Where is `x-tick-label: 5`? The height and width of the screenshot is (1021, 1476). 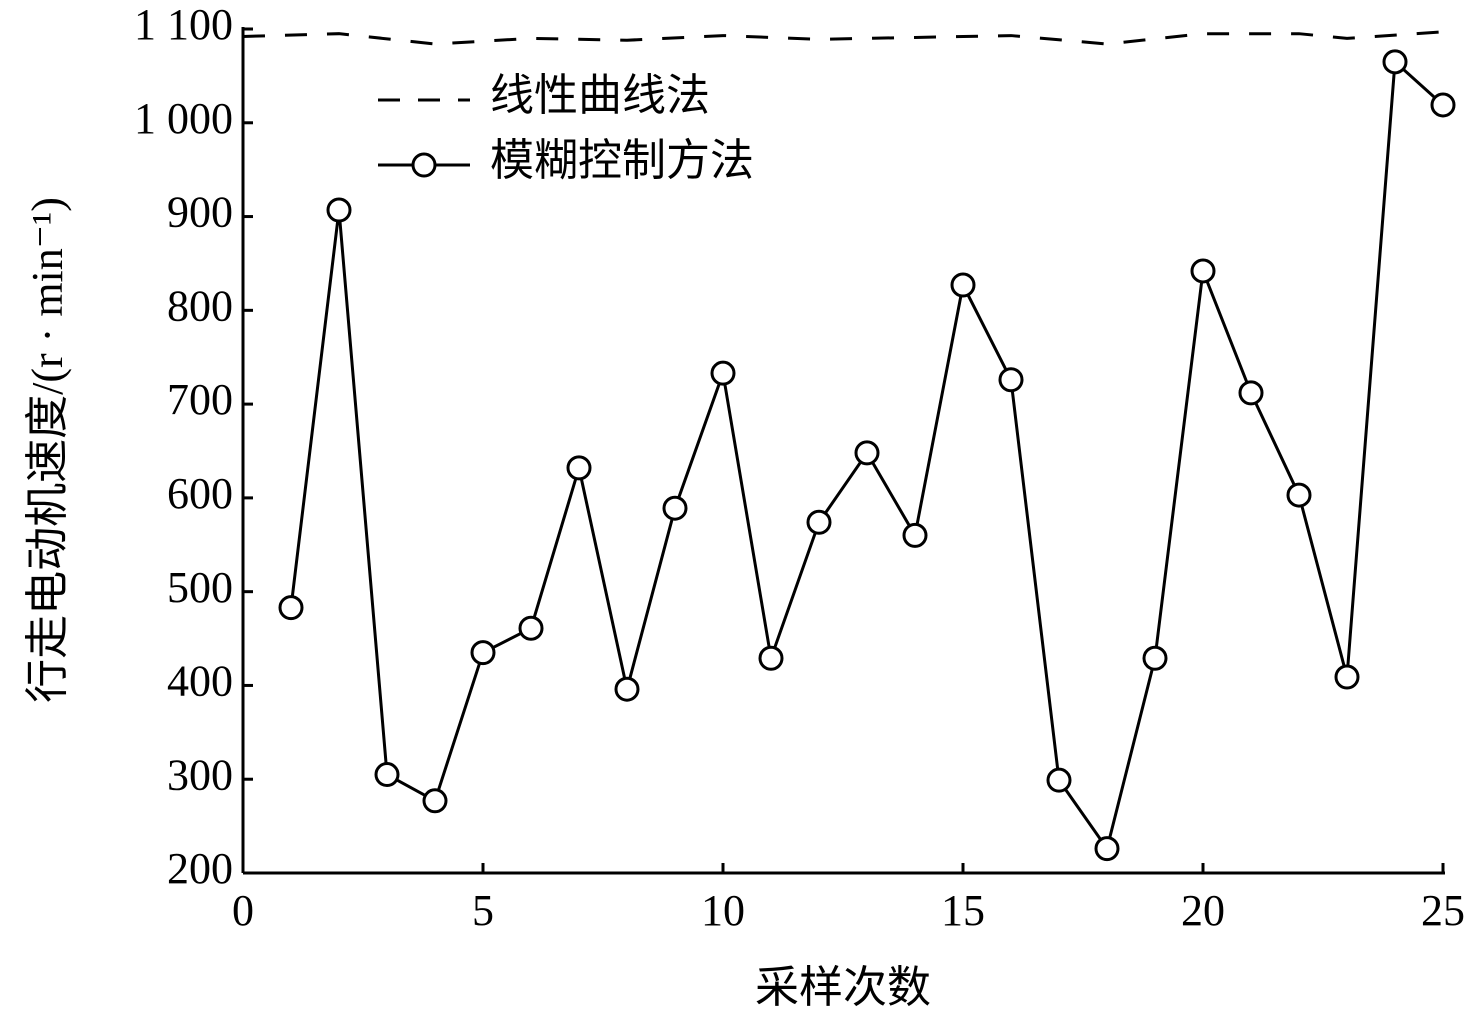 x-tick-label: 5 is located at coordinates (483, 910).